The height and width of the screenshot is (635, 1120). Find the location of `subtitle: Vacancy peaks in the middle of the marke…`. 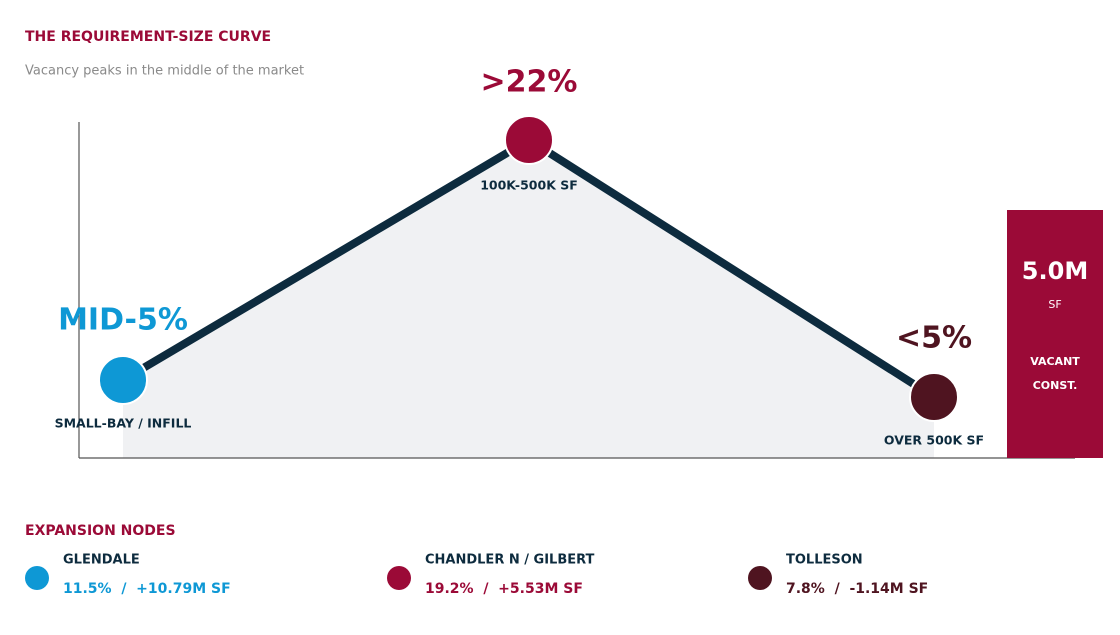

subtitle: Vacancy peaks in the middle of the marke… is located at coordinates (164, 71).